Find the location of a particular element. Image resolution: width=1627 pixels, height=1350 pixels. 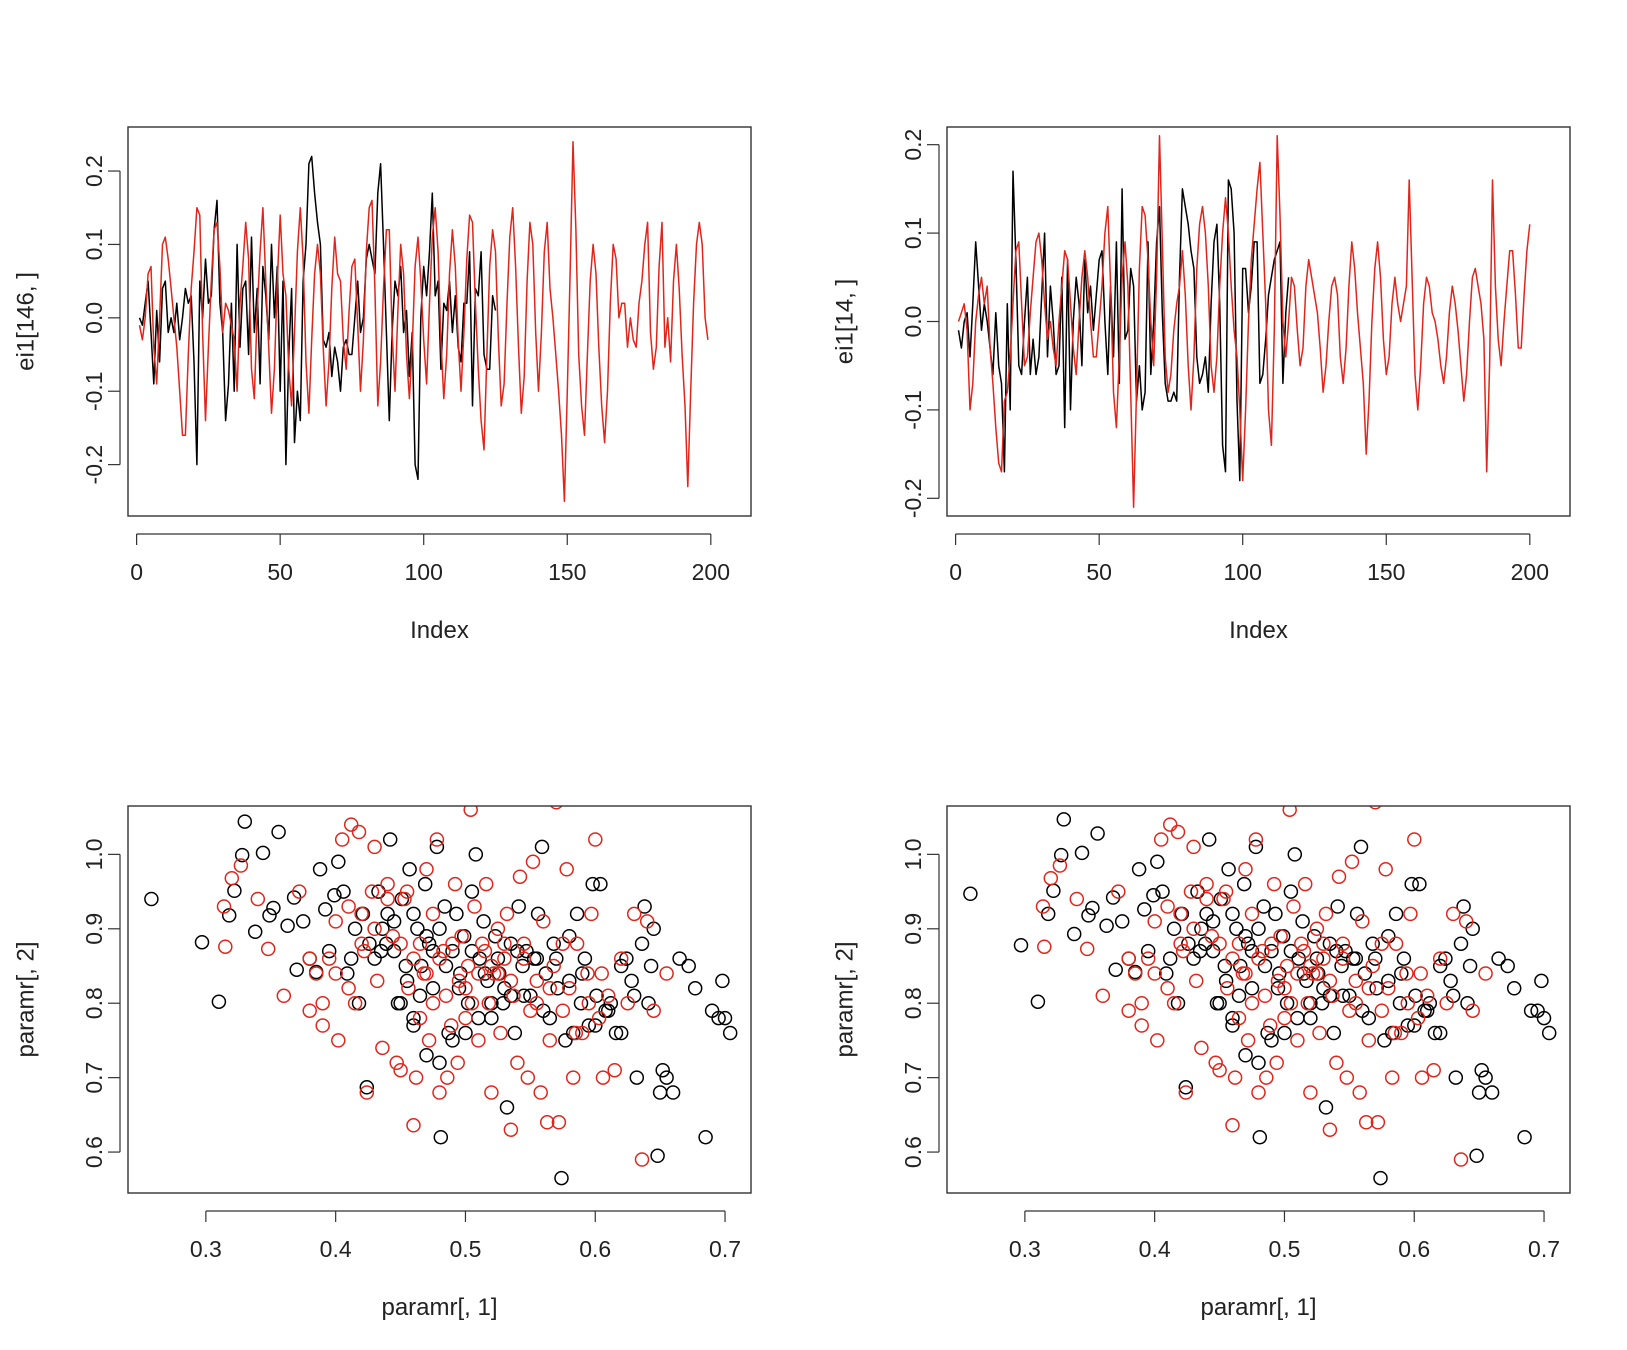

series-points-black is located at coordinates (1260, 999).